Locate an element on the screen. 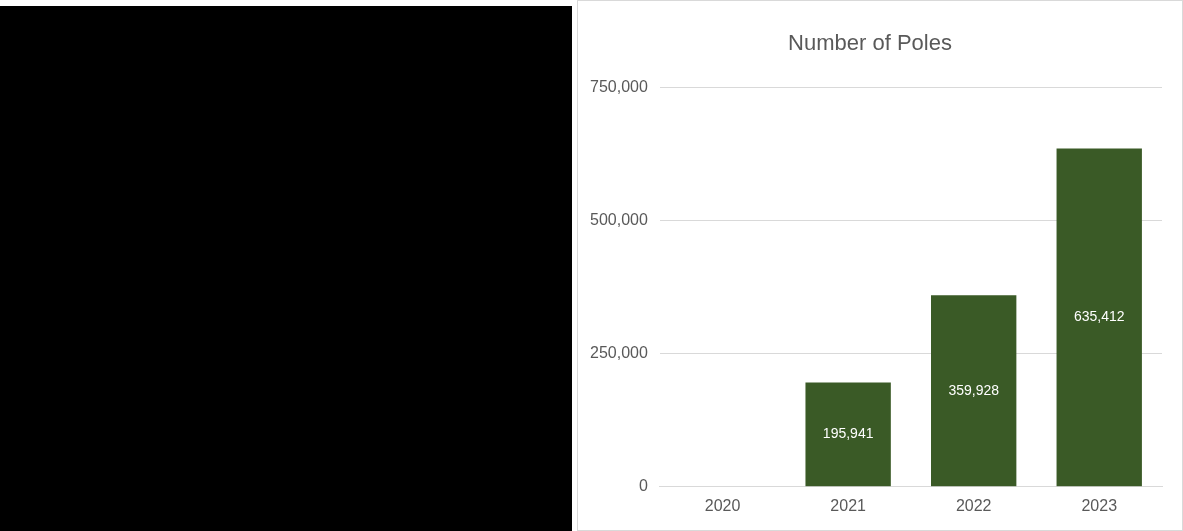  y-tick-label: 250,000 is located at coordinates (618, 353).